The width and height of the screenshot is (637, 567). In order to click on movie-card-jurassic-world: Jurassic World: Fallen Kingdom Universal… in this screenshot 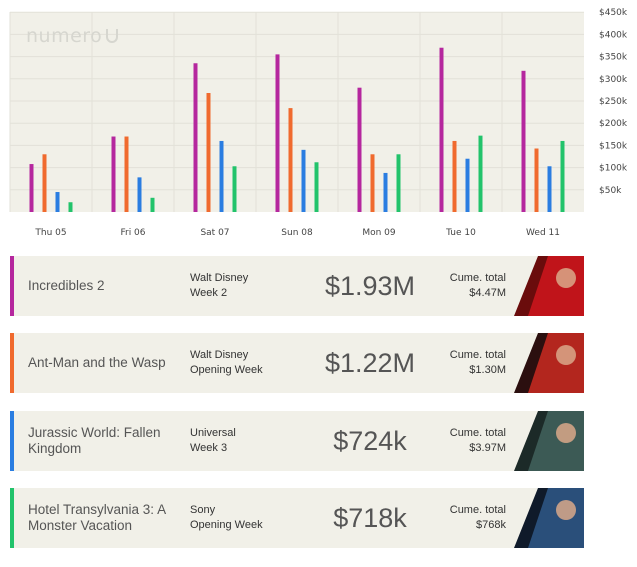, I will do `click(297, 441)`.